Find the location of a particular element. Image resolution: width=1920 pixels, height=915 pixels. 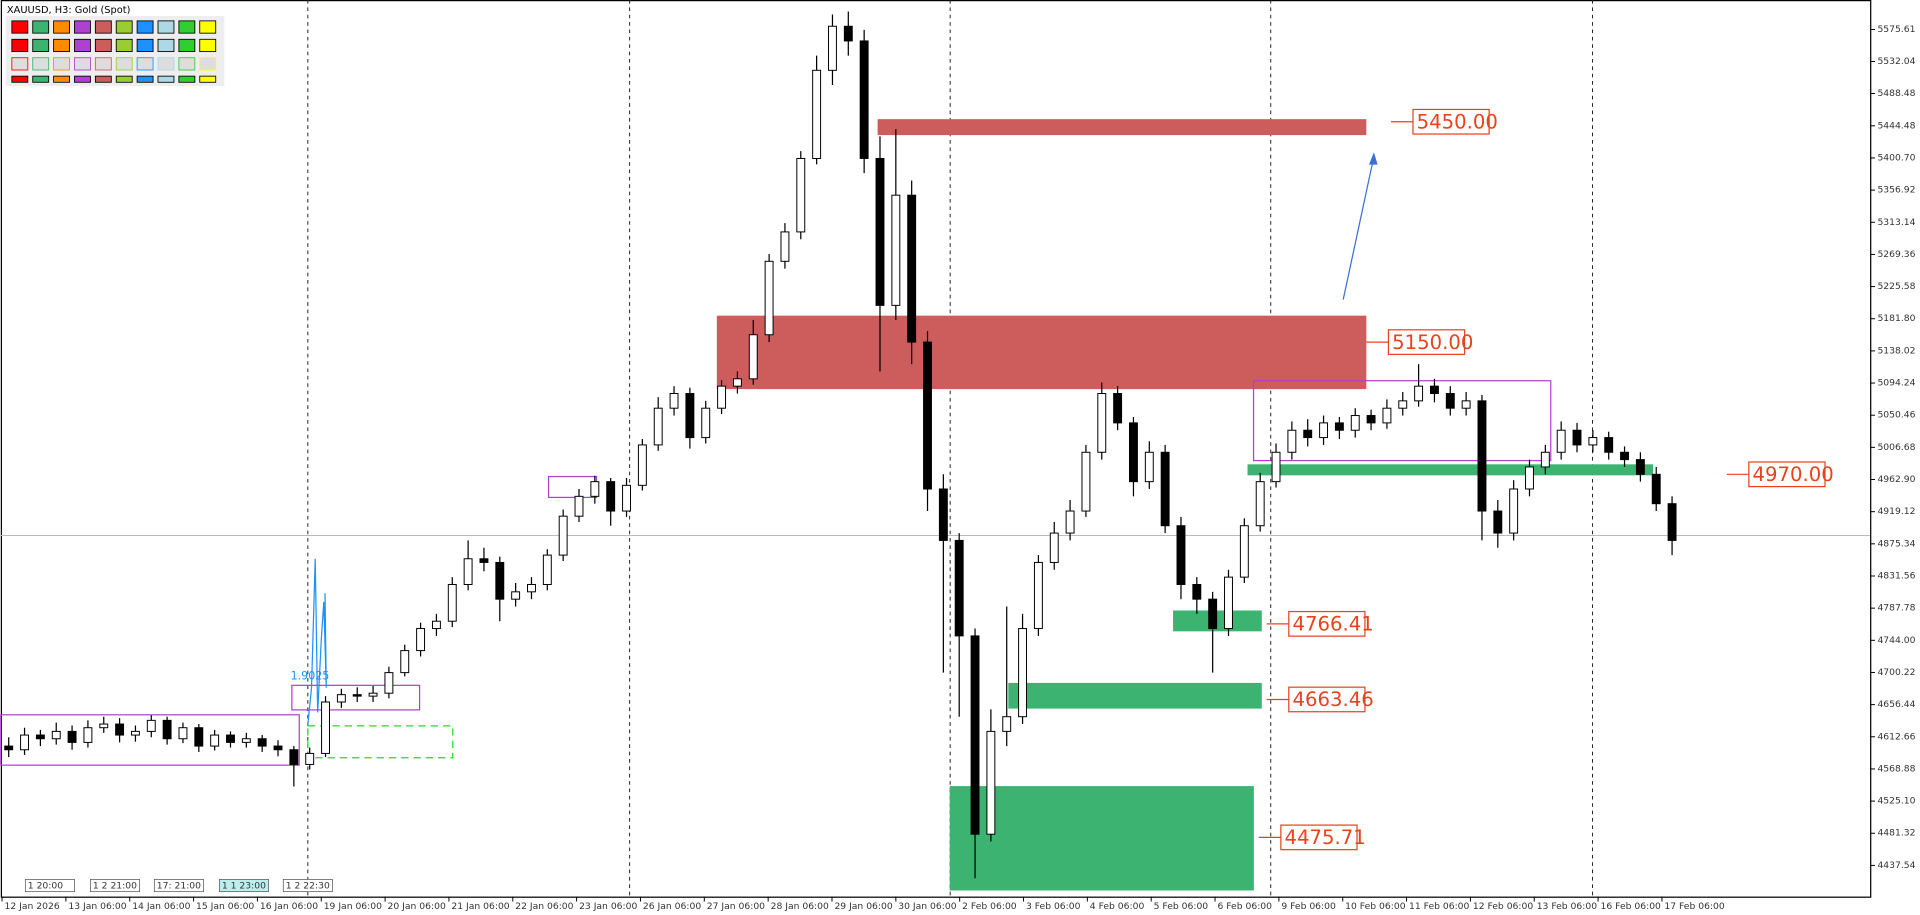

x-tick-label: 20 Jan 06:00 is located at coordinates (417, 906).